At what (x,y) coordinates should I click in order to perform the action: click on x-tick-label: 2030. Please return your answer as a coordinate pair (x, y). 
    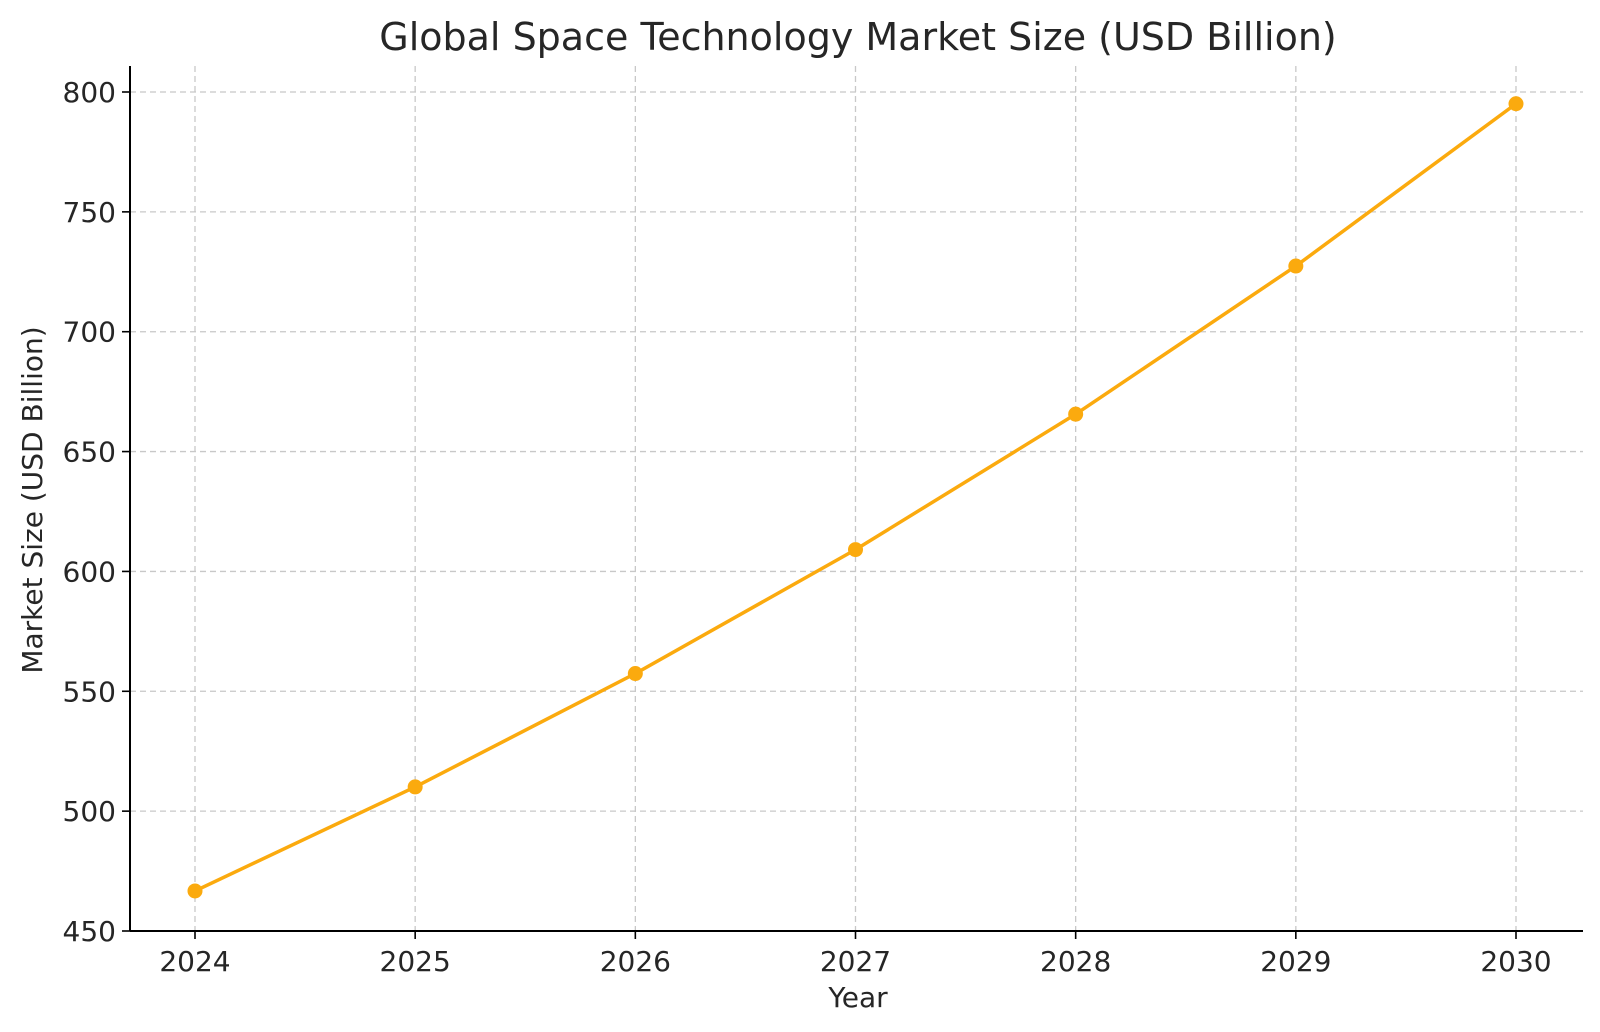
    Looking at the image, I should click on (1515, 961).